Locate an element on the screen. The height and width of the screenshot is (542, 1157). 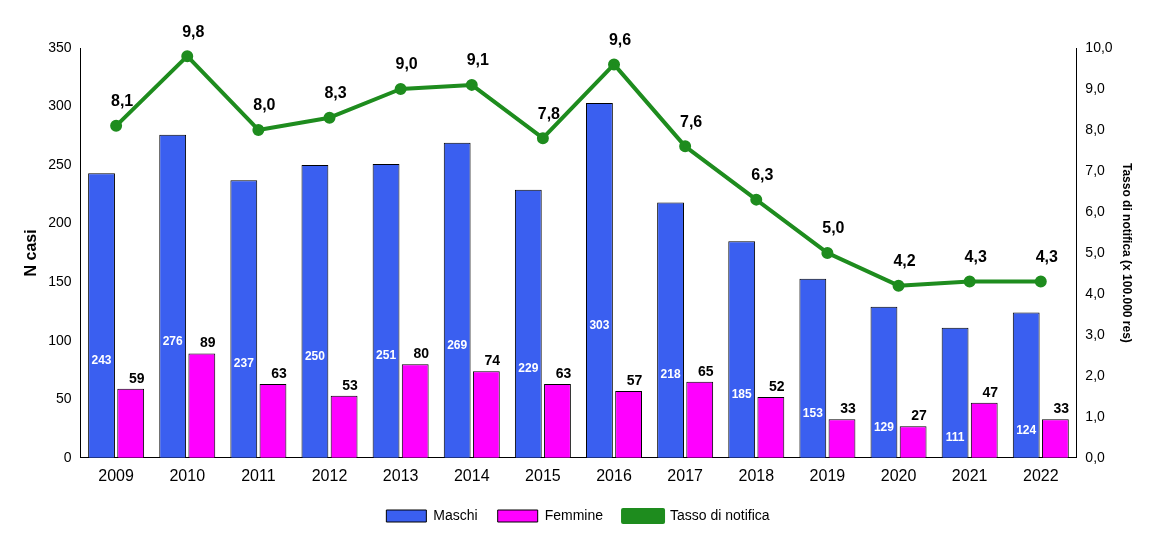
legend-label: Tasso di notifica is located at coordinates (720, 514).